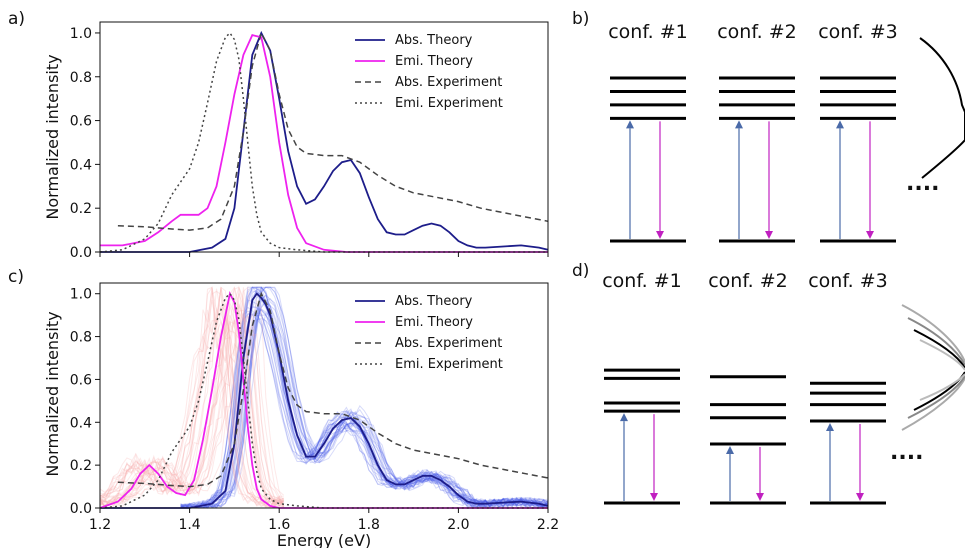  What do you see at coordinates (85, 402) in the screenshot?
I see `chart-c-y-axis: 0.0 0.2 0.4 0.6 0.8 1.0` at bounding box center [85, 402].